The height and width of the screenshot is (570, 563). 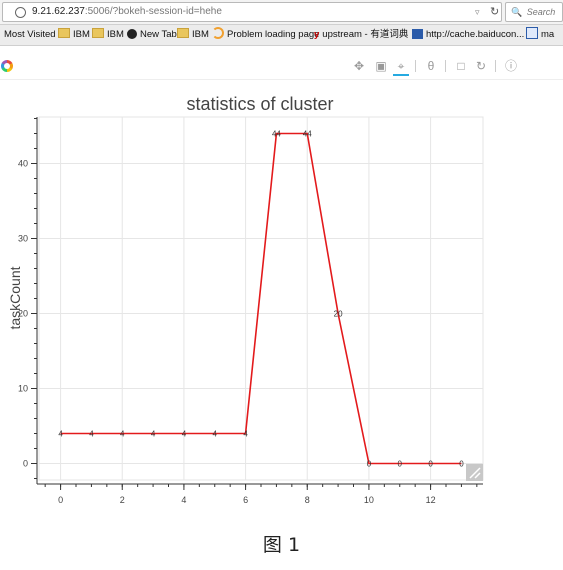 I want to click on data-label: 20, so click(x=338, y=314).